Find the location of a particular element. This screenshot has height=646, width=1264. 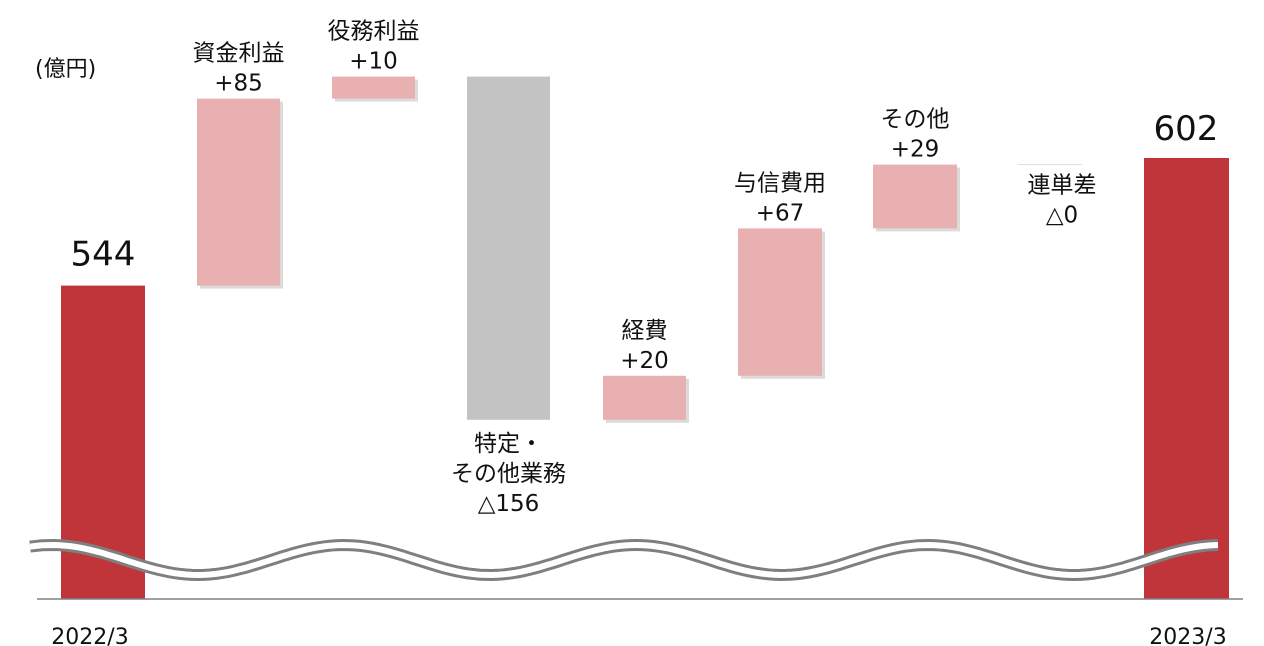

bar-end-total is located at coordinates (1186, 378).